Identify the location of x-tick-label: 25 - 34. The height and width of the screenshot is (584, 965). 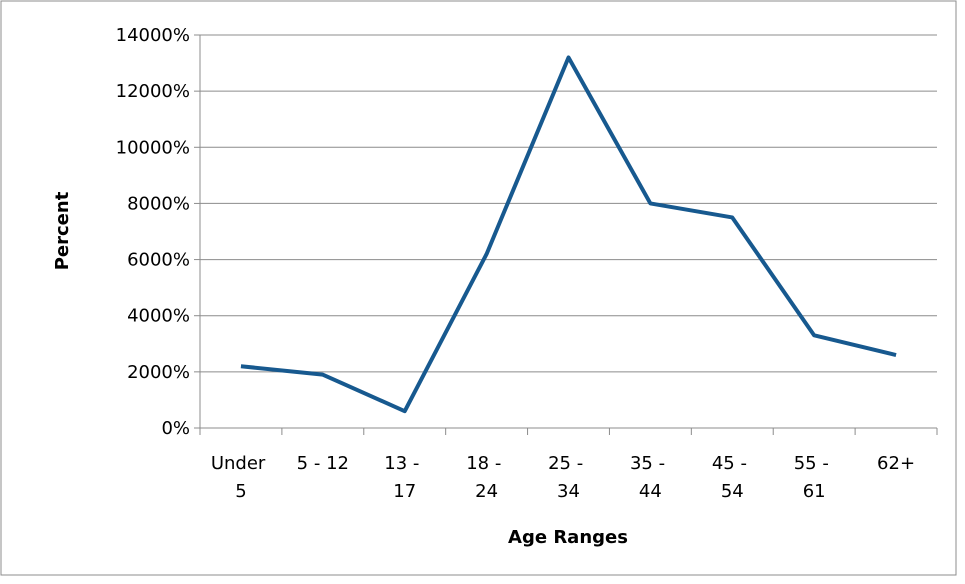
(568, 477).